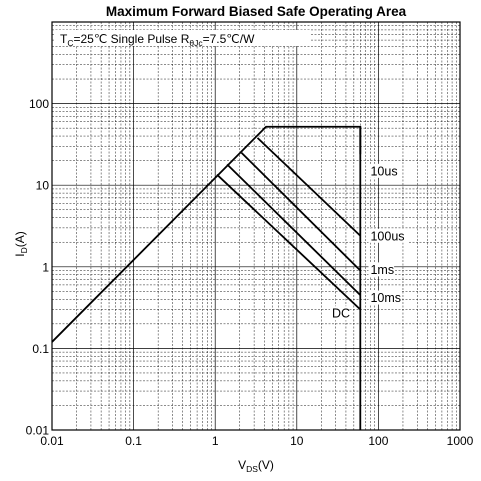  What do you see at coordinates (133, 441) in the screenshot?
I see `x-tick-label: 0.1` at bounding box center [133, 441].